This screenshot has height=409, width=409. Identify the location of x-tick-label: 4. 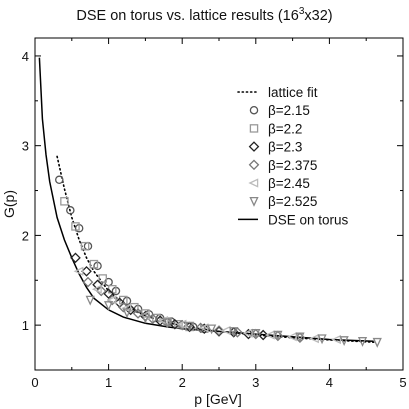
(329, 382).